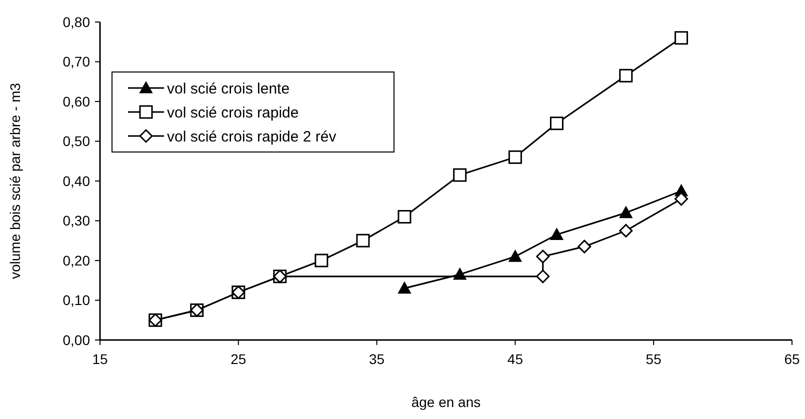 Image resolution: width=805 pixels, height=419 pixels. I want to click on y-tick-label: 0,50, so click(76, 141).